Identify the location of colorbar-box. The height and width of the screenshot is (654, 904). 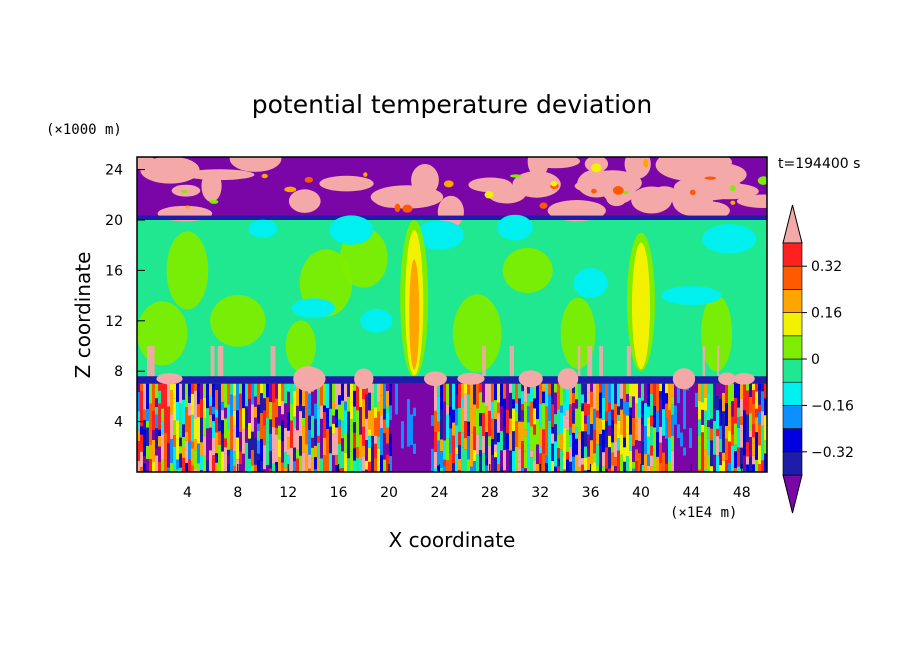
(792, 417).